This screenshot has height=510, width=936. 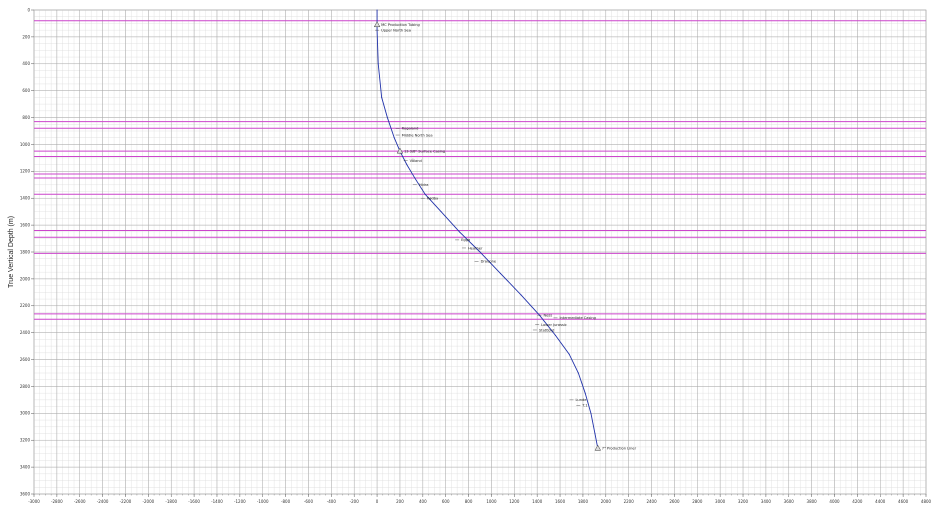 I want to click on y-tick-label: 2800, so click(x=25, y=386).